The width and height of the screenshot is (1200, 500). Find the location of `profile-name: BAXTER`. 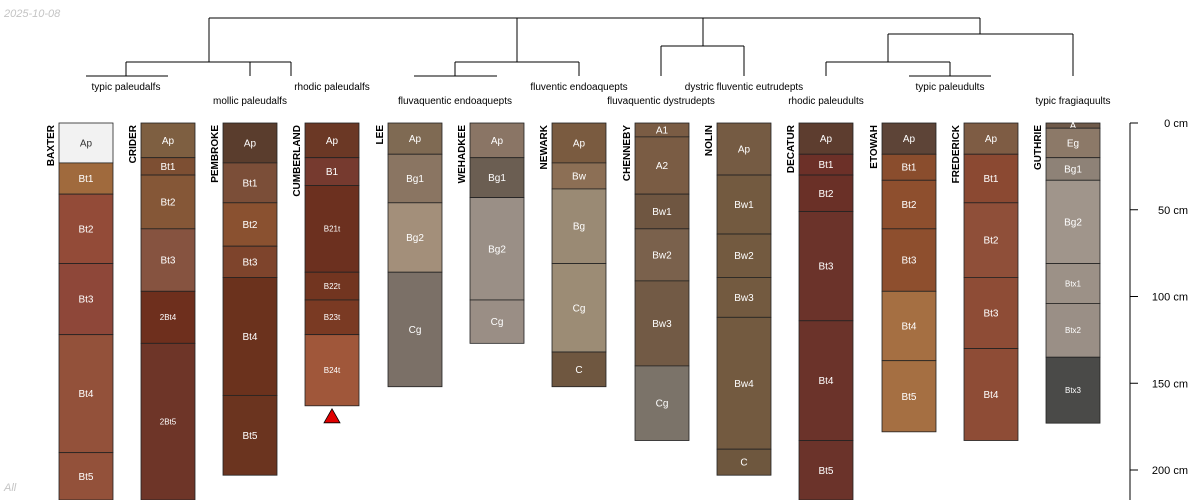

profile-name: BAXTER is located at coordinates (51, 145).